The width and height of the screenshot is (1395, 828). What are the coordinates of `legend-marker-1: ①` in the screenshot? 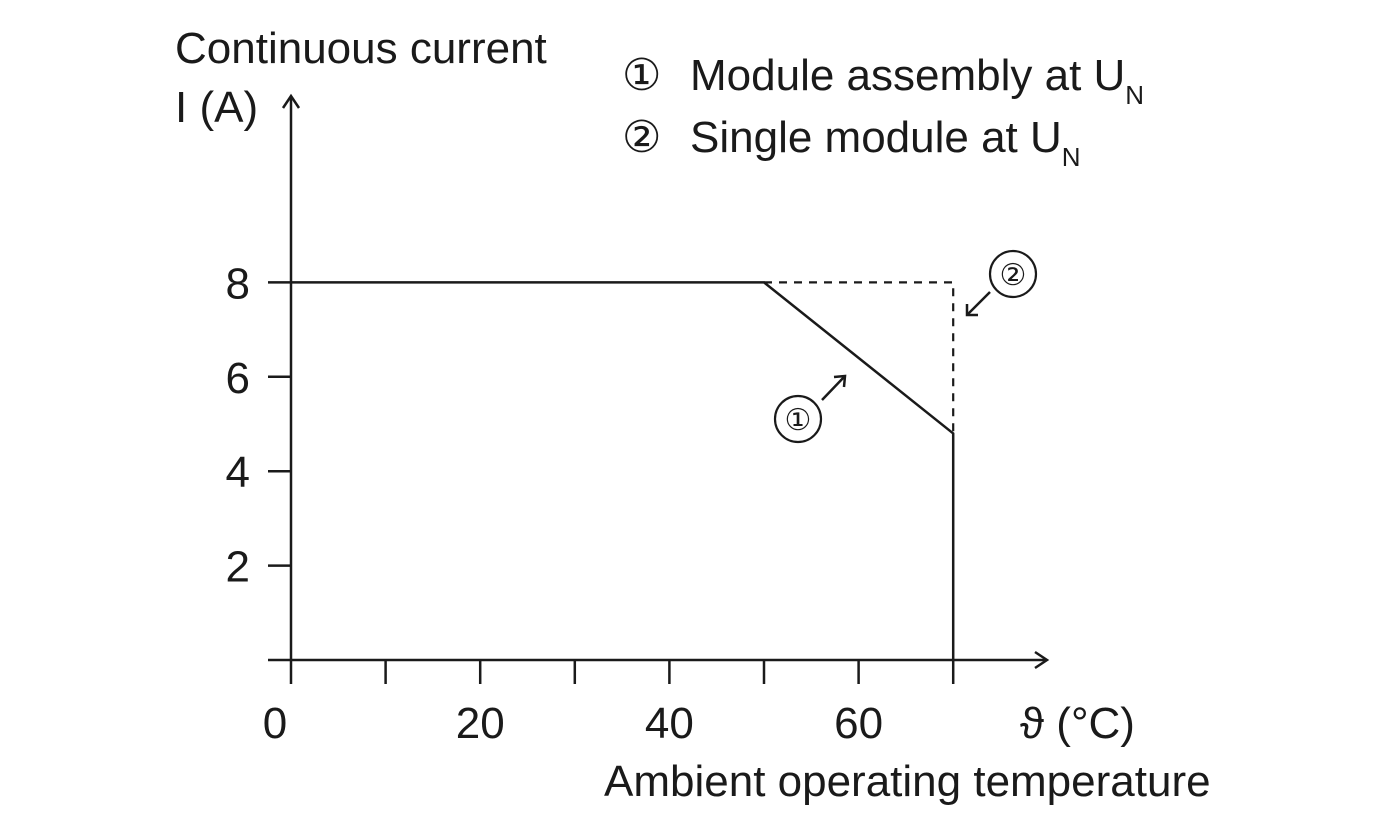 It's located at (641, 75).